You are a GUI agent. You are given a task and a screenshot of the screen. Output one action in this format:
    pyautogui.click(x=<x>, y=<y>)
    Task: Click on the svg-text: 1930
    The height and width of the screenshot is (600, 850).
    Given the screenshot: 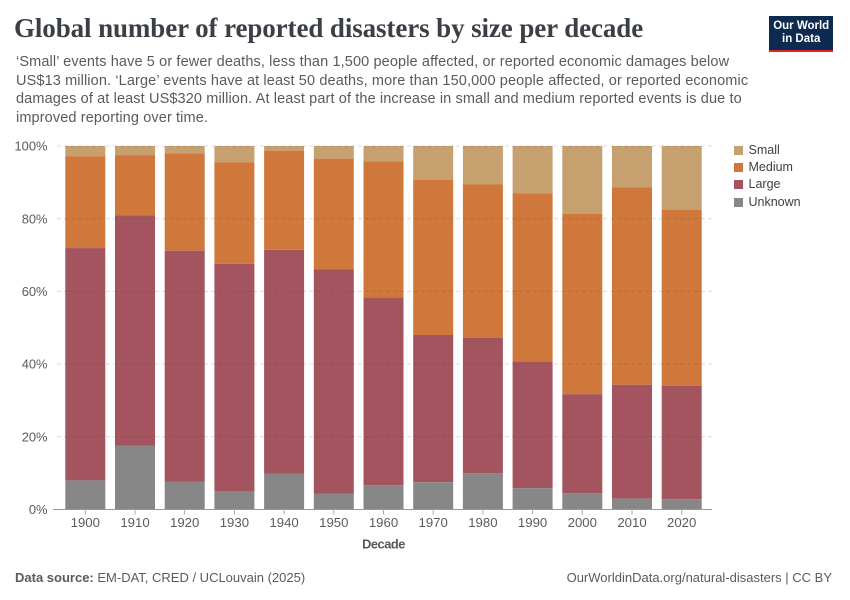 What is the action you would take?
    pyautogui.click(x=234, y=522)
    